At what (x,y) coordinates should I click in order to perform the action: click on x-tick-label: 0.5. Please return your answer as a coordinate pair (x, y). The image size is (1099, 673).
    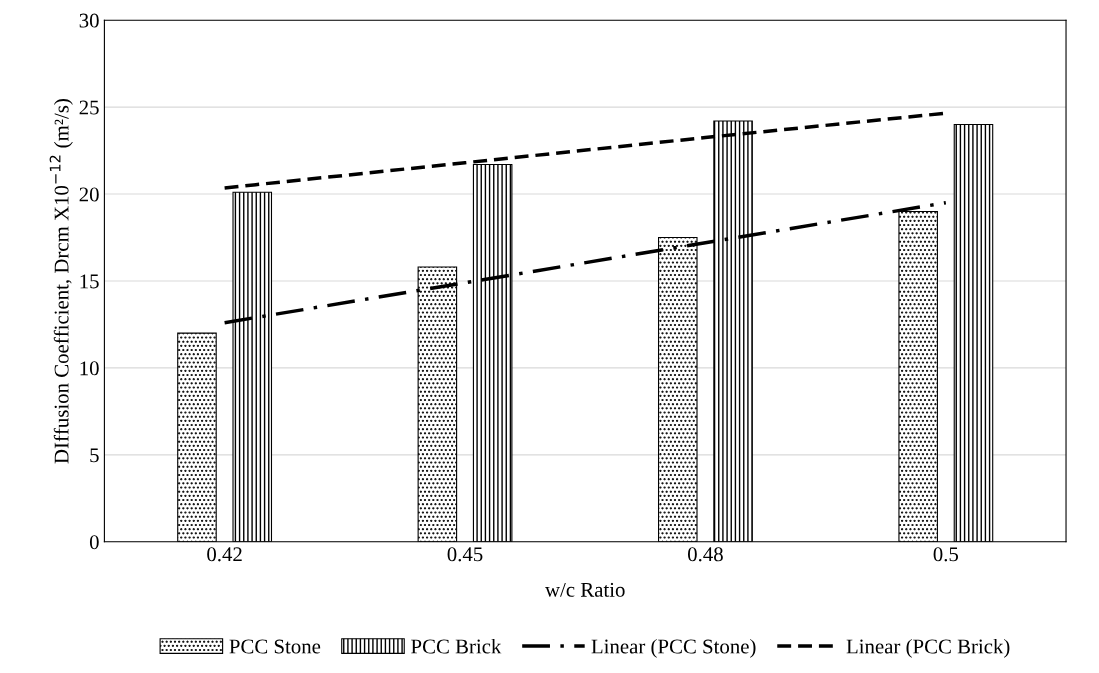
    Looking at the image, I should click on (946, 554).